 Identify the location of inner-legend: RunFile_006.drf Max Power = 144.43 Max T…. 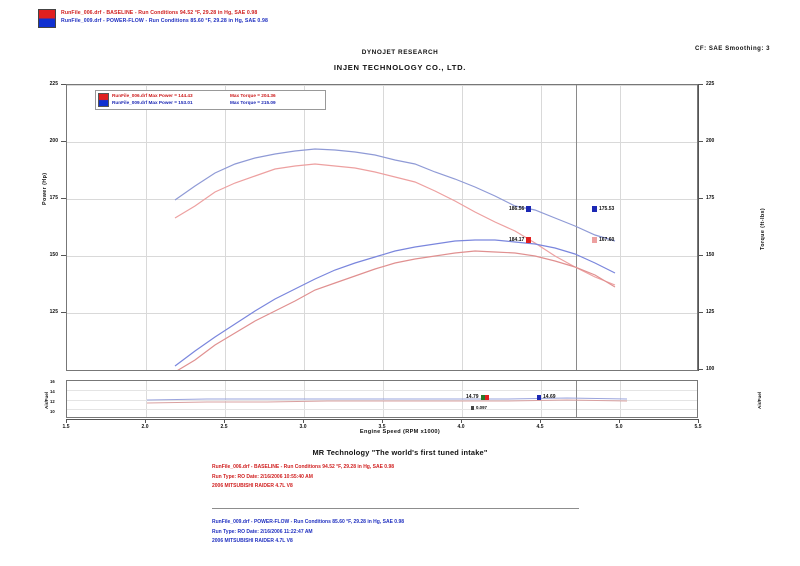
(210, 100).